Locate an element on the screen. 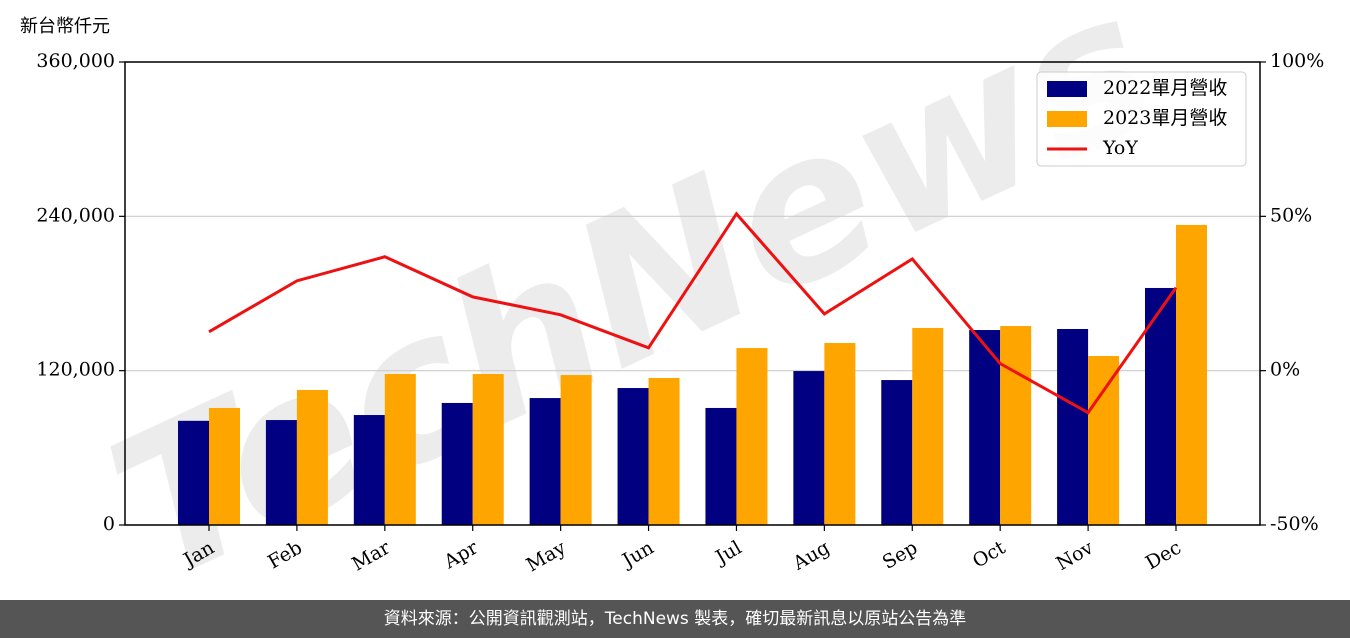 The width and height of the screenshot is (1350, 638). footer: 資料來源：公開資訊觀測站，TechNews 製表，確切最新訊息以原站公告為準 is located at coordinates (675, 619).